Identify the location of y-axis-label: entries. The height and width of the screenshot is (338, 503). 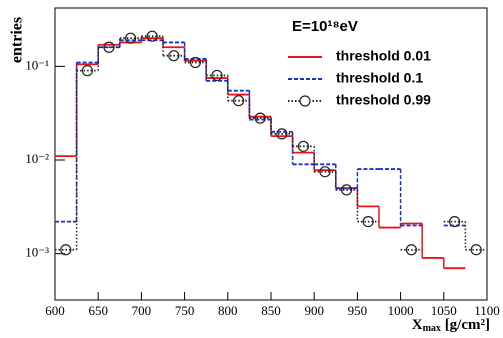
(17, 40).